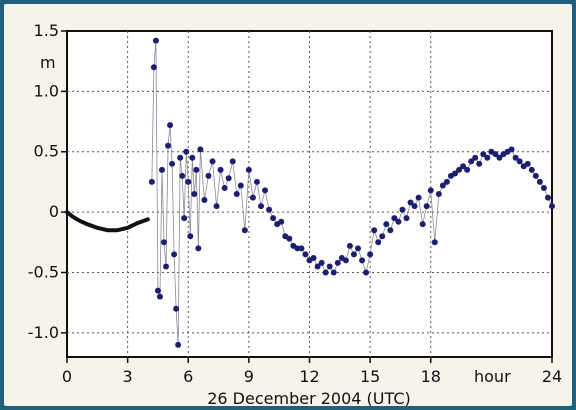 Image resolution: width=576 pixels, height=410 pixels. Describe the element at coordinates (249, 376) in the screenshot. I see `x-tick-label: 9` at that location.